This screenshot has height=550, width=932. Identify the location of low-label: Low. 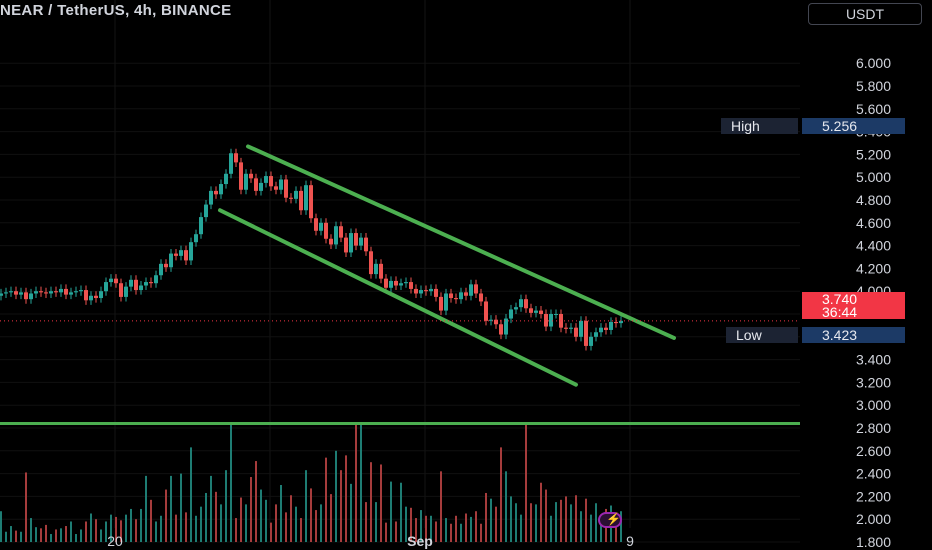
(762, 335).